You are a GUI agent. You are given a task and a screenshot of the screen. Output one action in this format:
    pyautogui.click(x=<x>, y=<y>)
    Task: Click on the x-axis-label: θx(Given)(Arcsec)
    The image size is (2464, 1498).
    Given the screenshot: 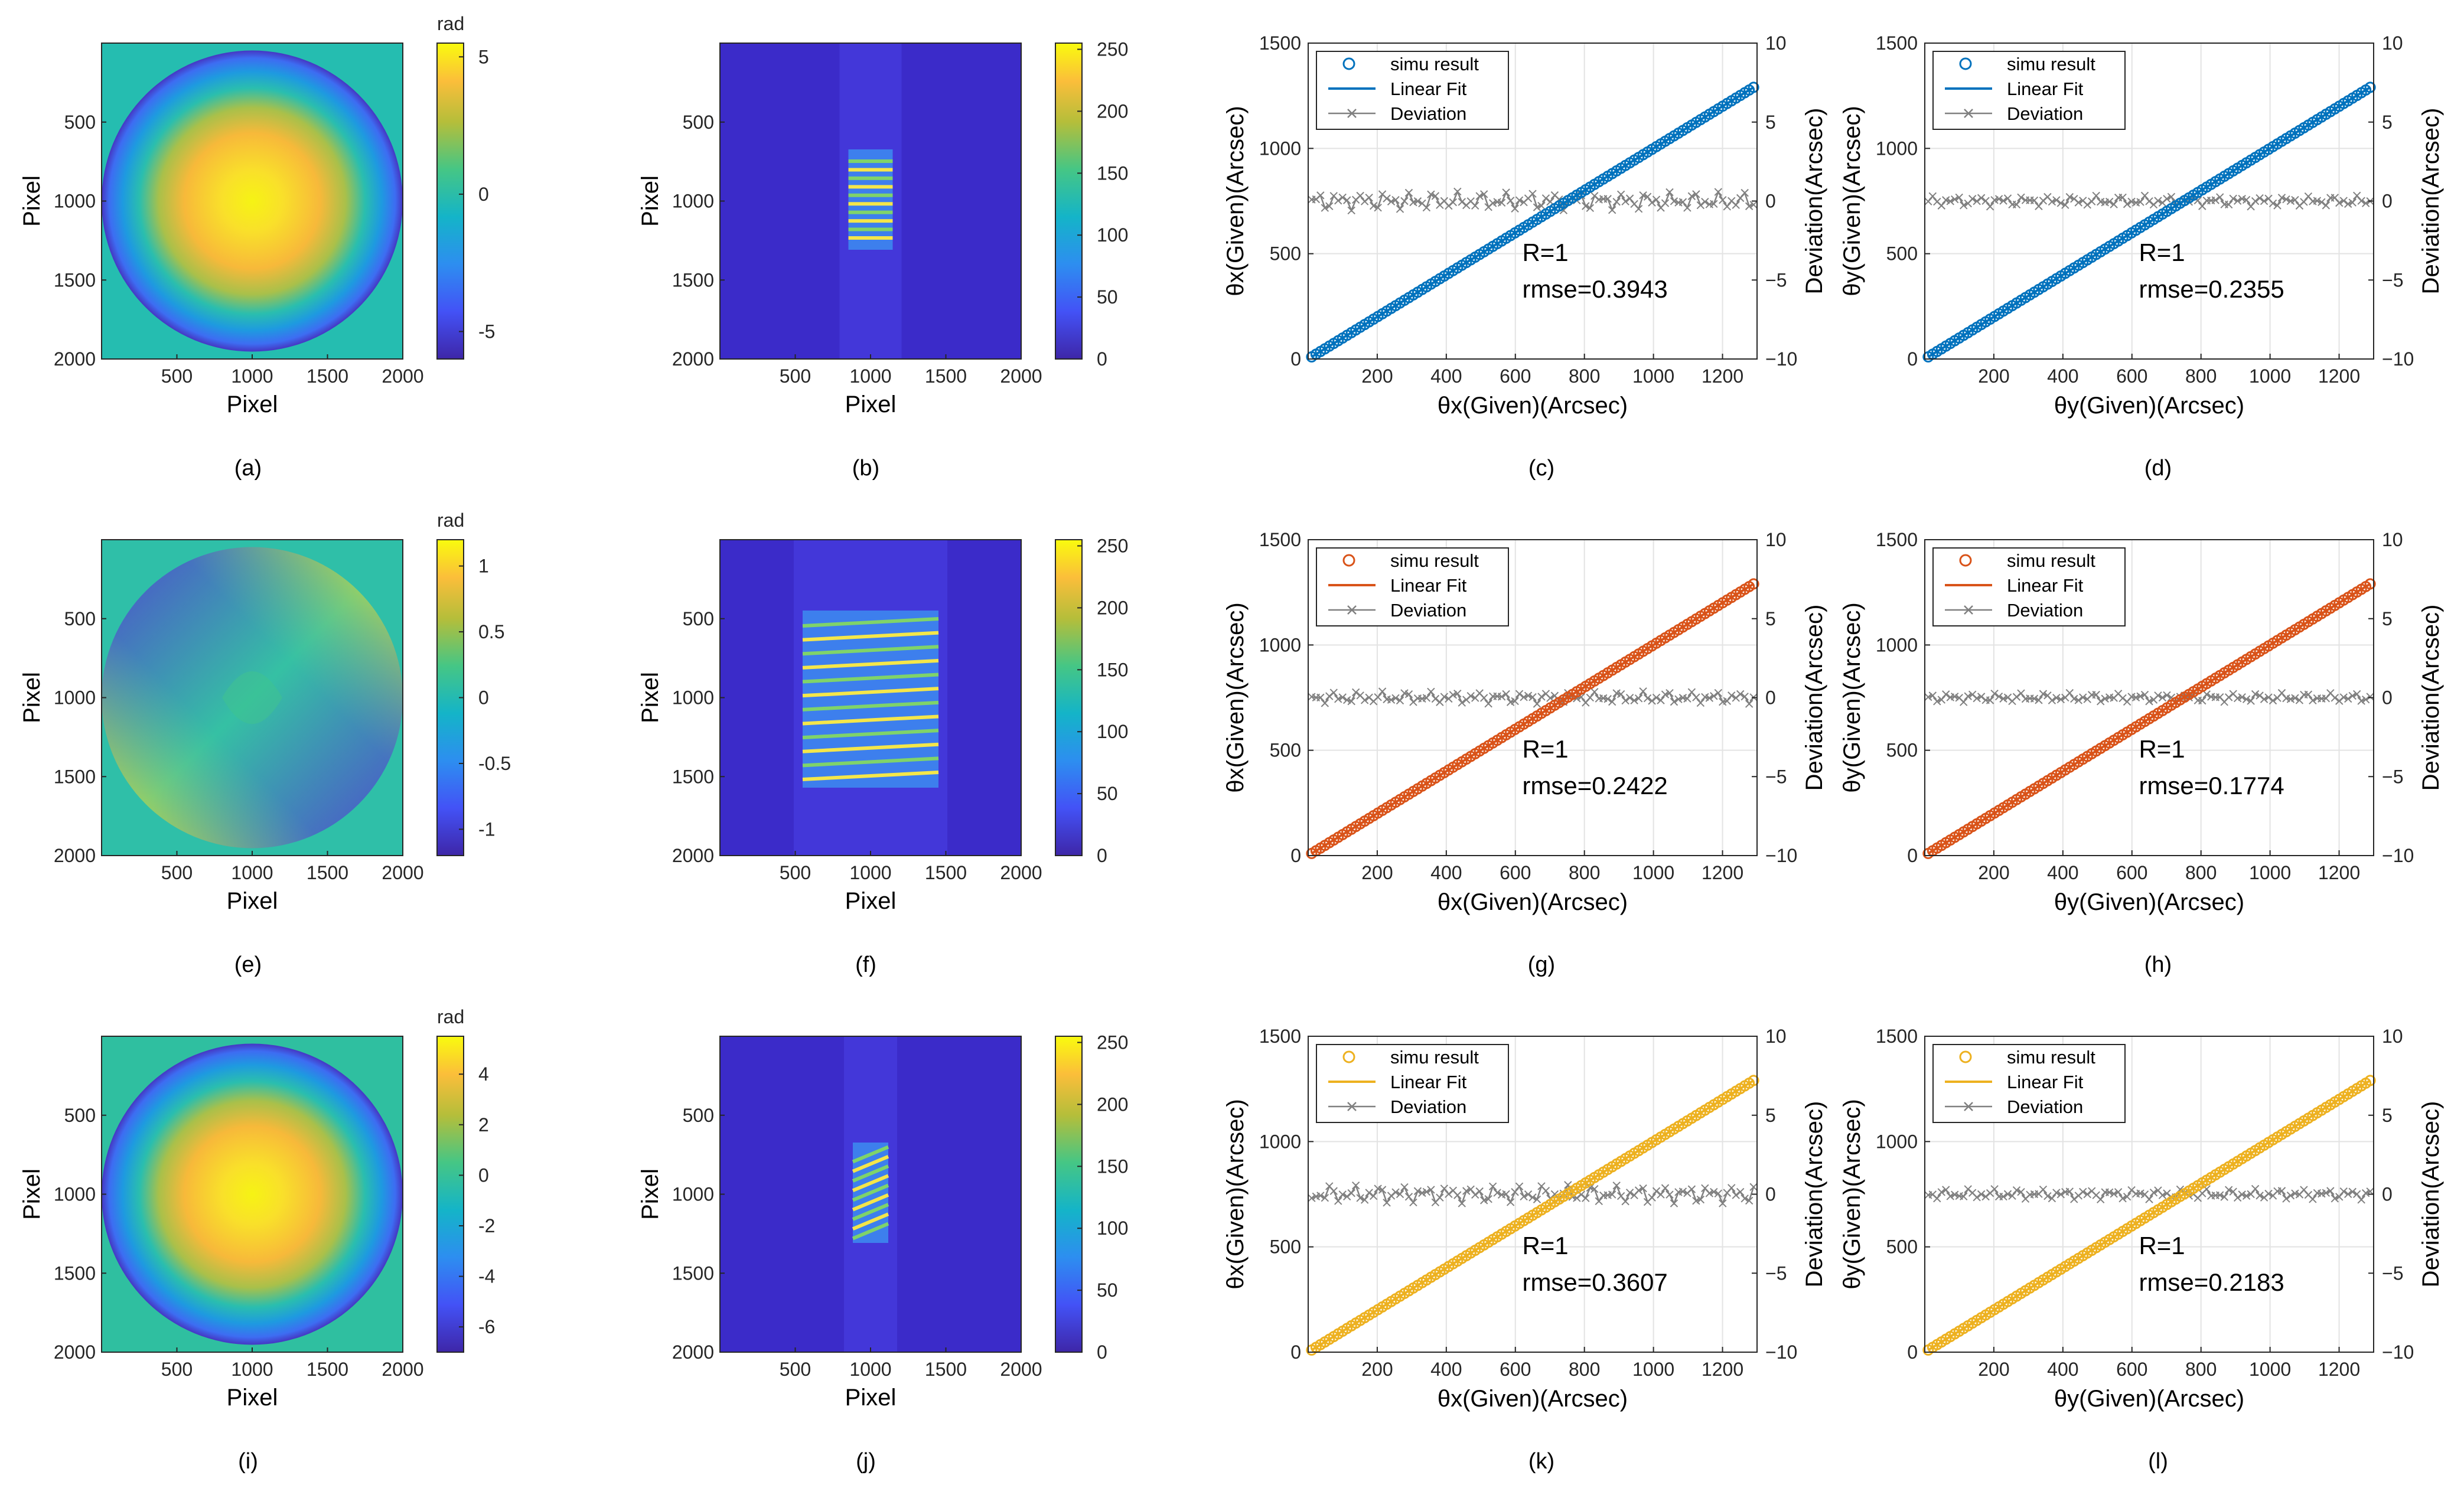 What is the action you would take?
    pyautogui.click(x=1533, y=1399)
    